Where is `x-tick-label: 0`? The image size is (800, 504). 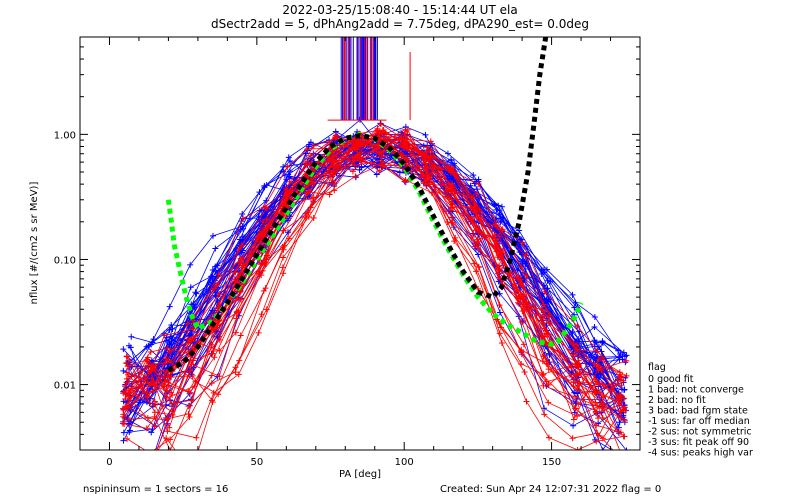
x-tick-label: 0 is located at coordinates (109, 462).